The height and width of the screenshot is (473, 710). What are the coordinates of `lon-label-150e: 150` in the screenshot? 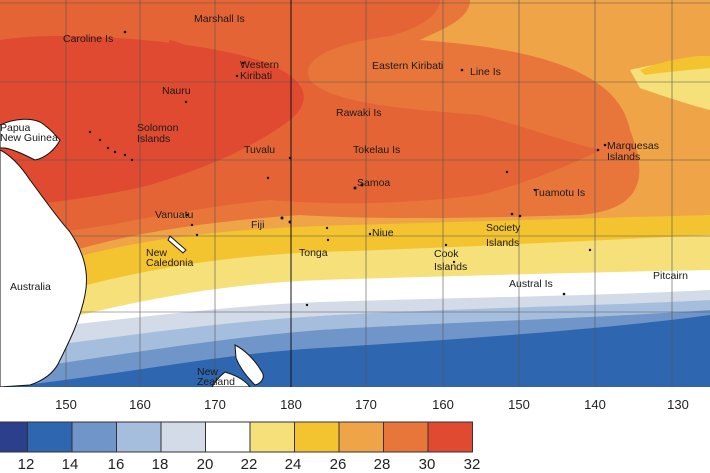 It's located at (66, 404).